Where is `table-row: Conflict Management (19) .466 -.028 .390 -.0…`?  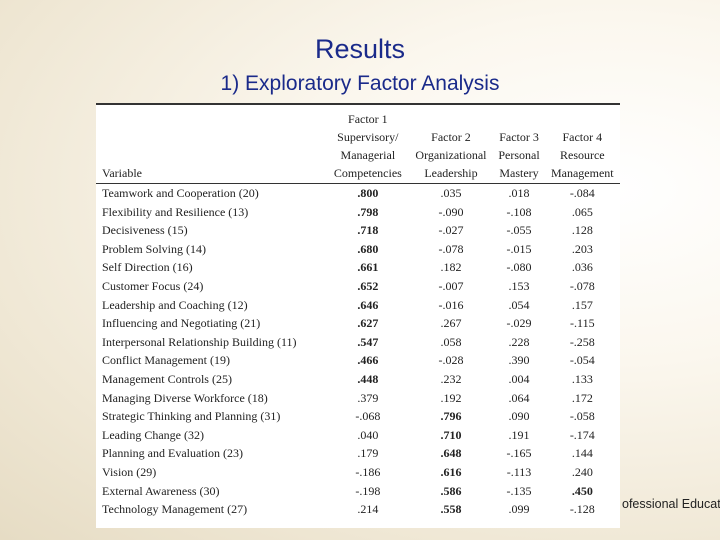 table-row: Conflict Management (19) .466 -.028 .390 -.0… is located at coordinates (358, 360).